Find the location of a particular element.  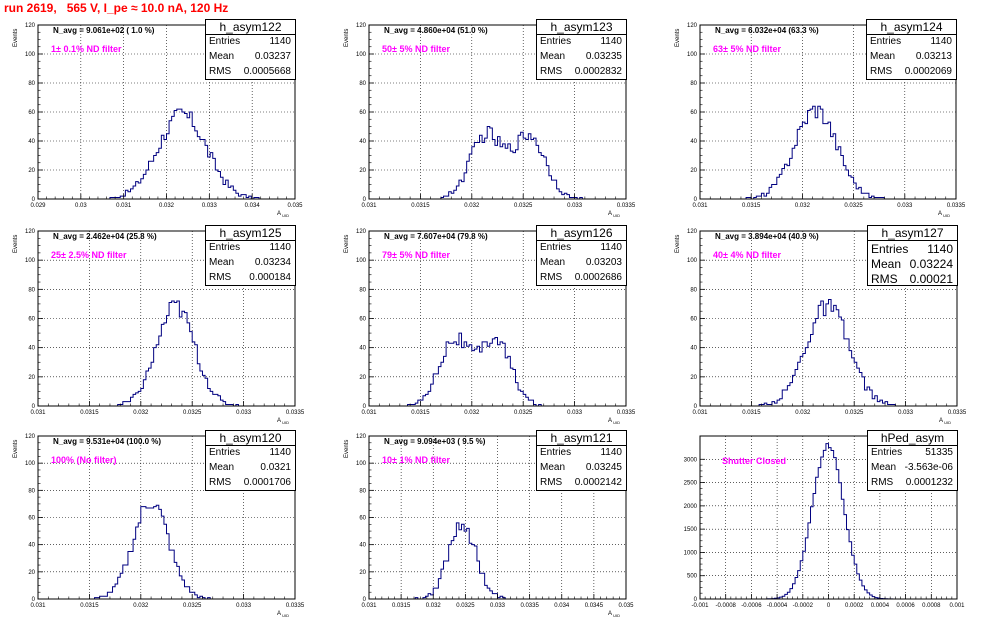

histogram-series-h_asym121 is located at coordinates (497, 561).